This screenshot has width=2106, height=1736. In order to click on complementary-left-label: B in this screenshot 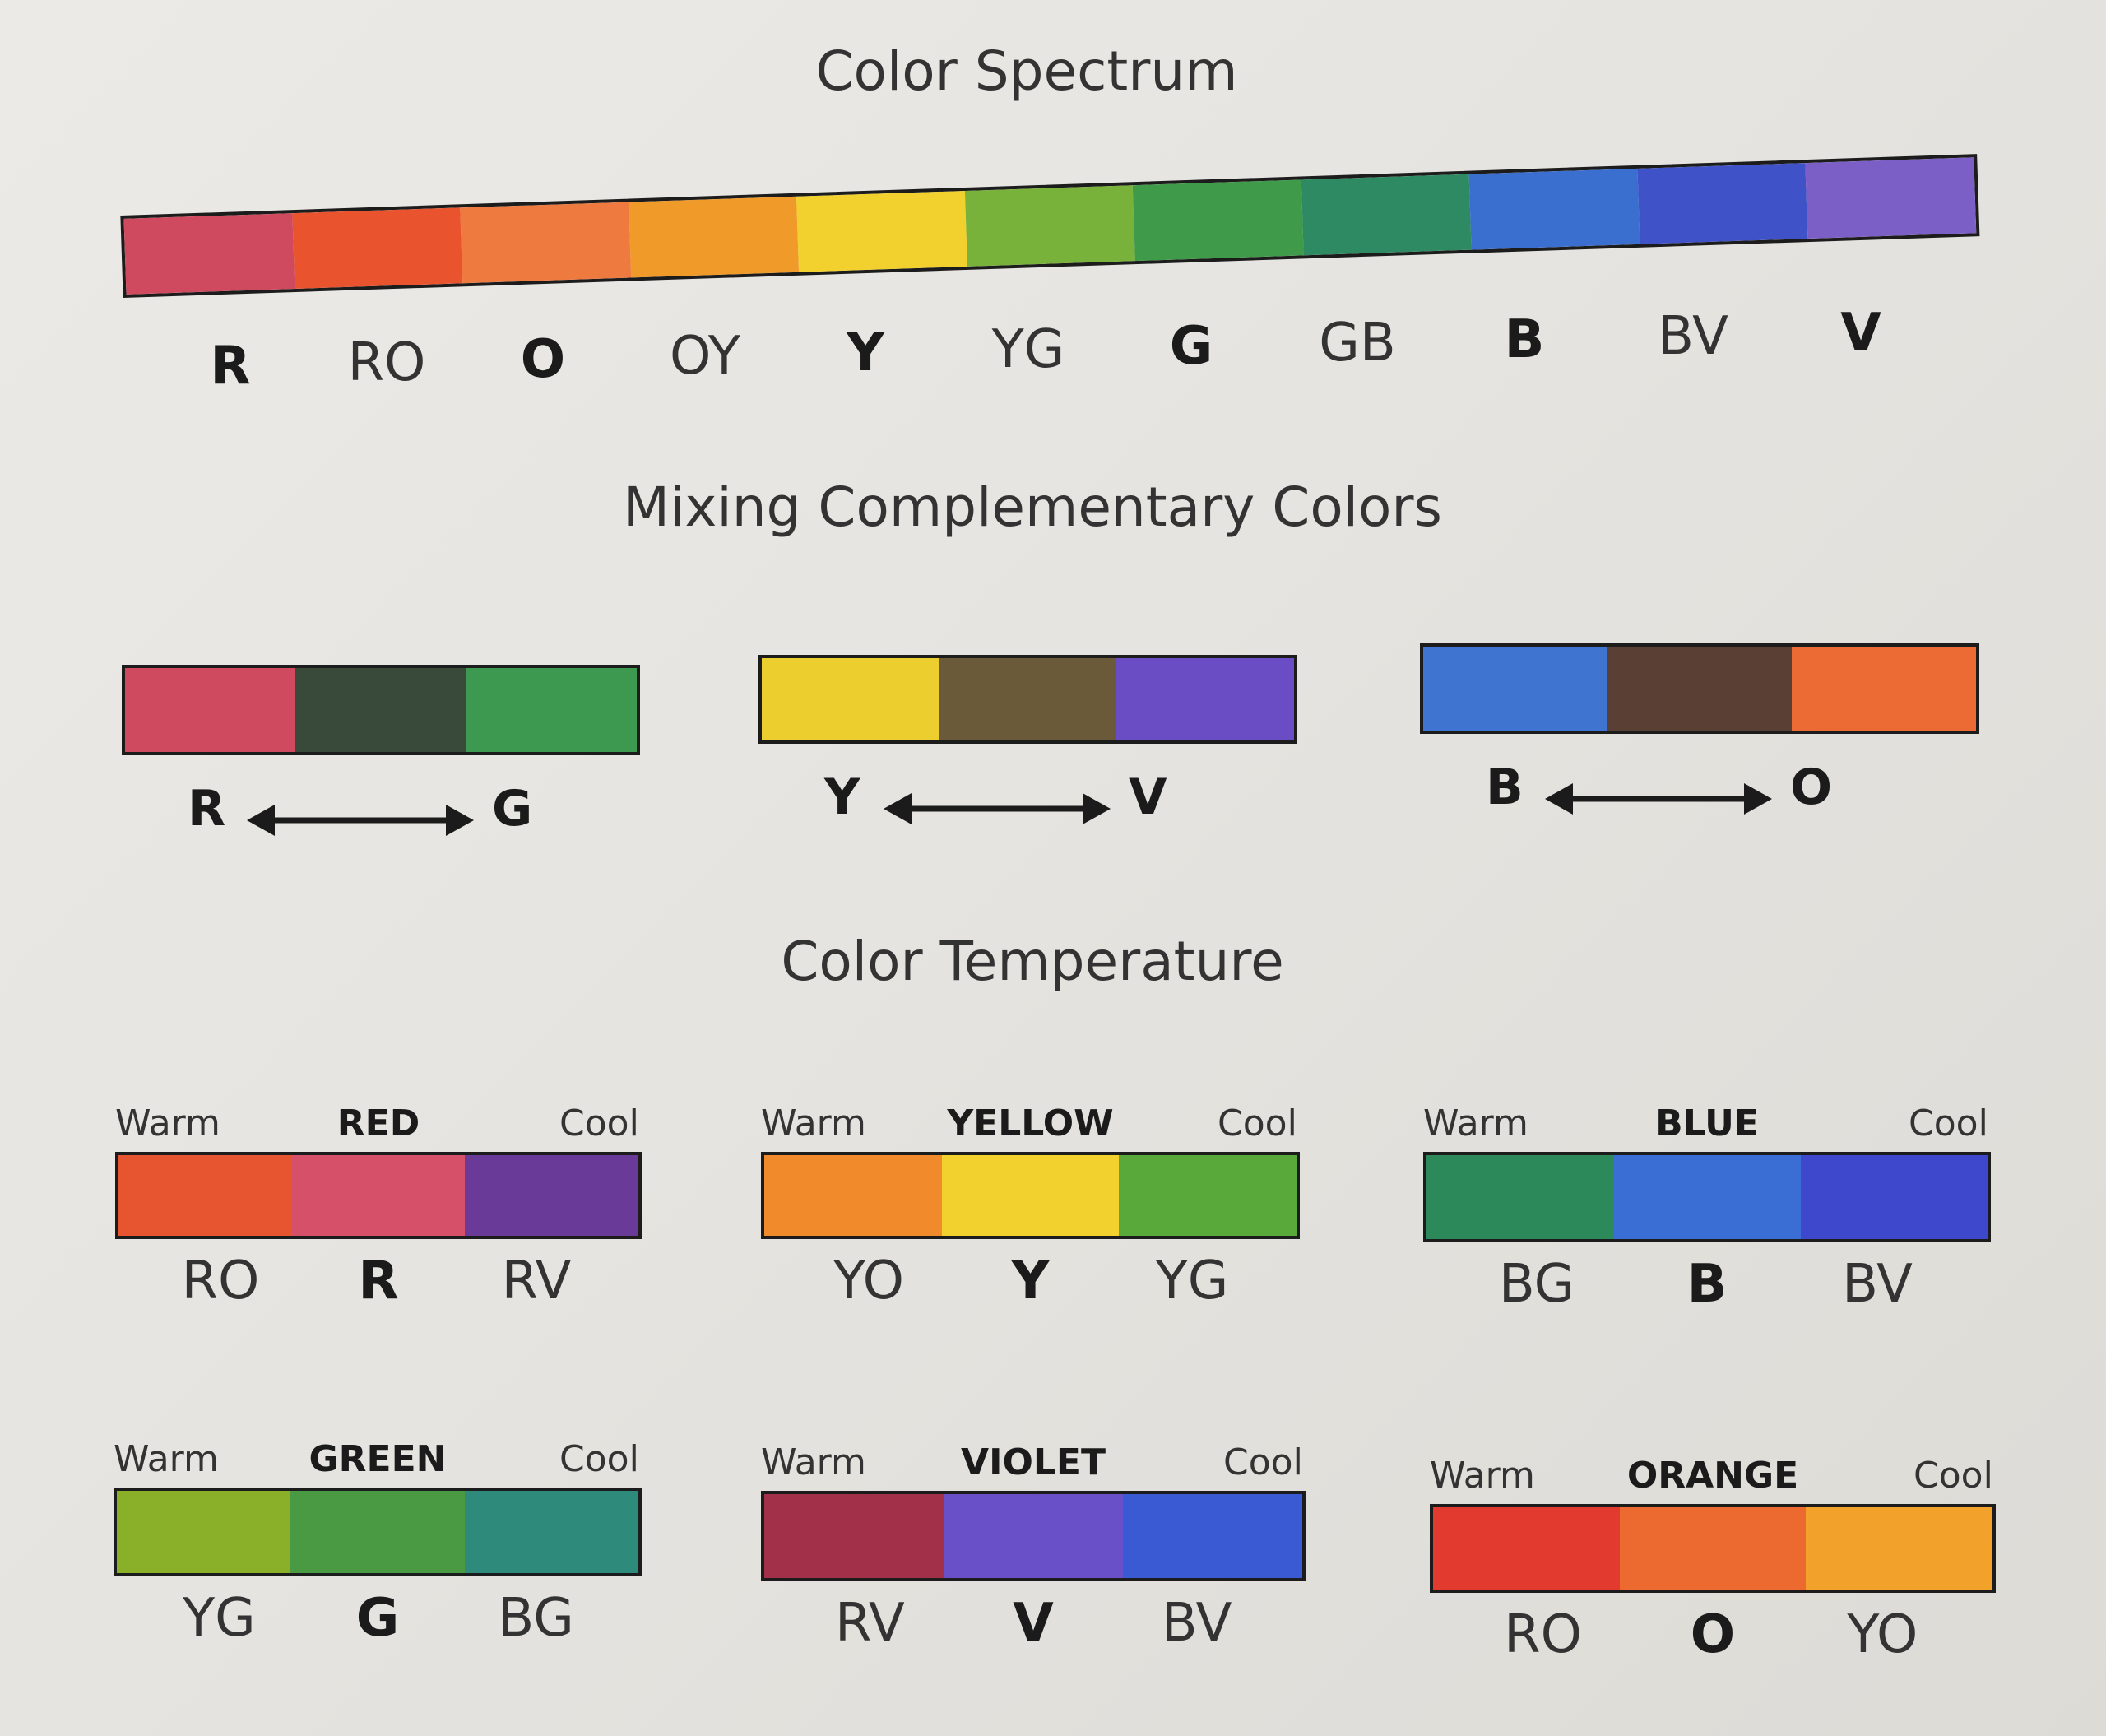, I will do `click(1505, 787)`.